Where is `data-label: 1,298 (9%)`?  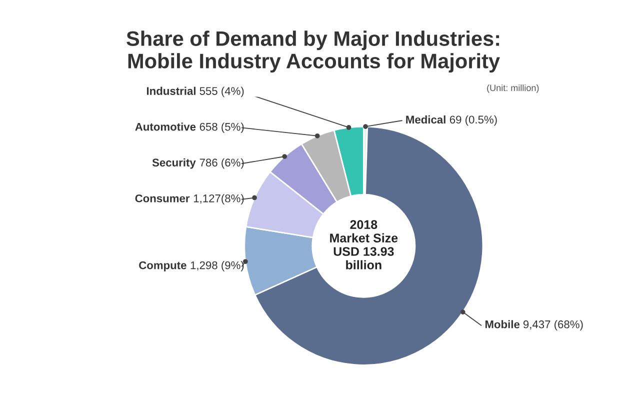 data-label: 1,298 (9%) is located at coordinates (217, 266).